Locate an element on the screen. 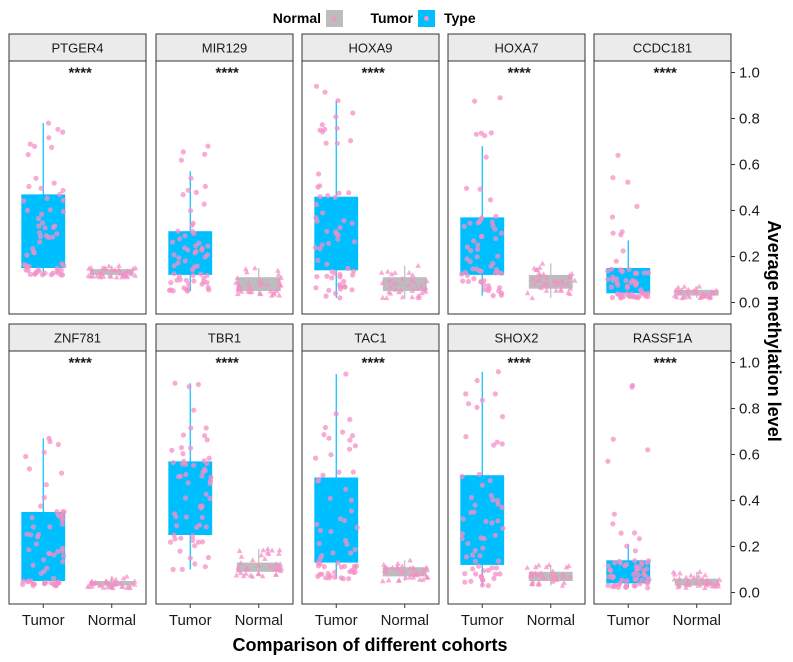 This screenshot has width=793, height=662. facet-panel-shox2: SHOX2 **** is located at coordinates (516, 464).